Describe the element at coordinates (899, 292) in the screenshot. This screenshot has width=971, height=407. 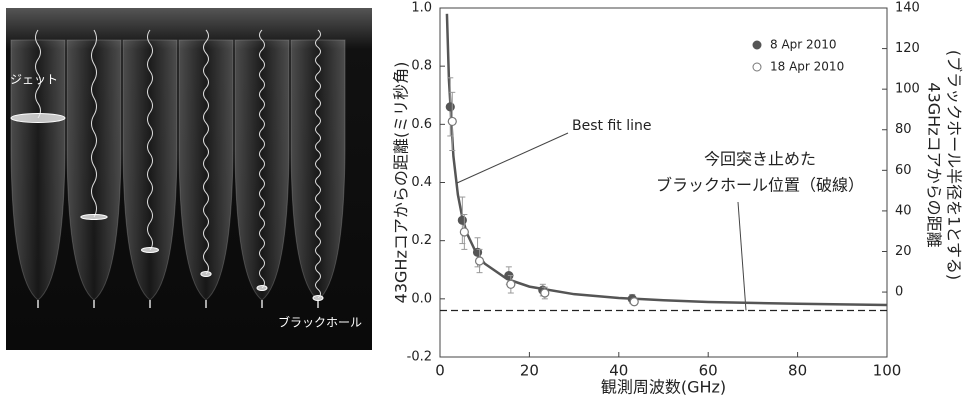
I see `y2-tick-label: 0` at that location.